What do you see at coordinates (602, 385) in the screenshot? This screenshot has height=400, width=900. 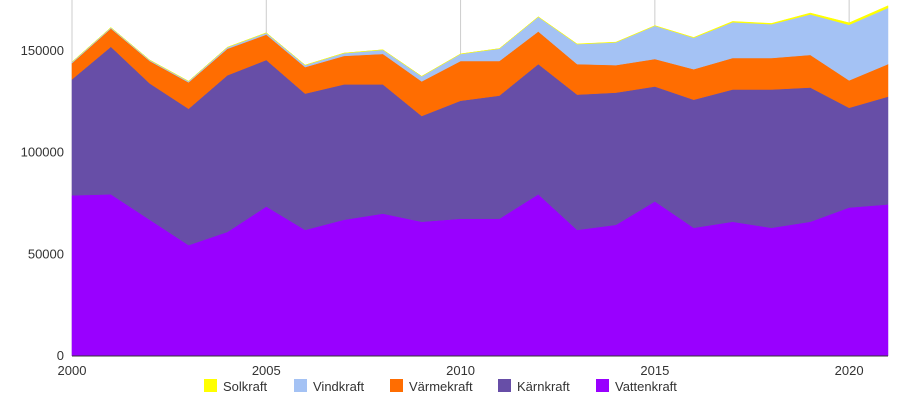 I see `legend-swatch-vattenkraft` at bounding box center [602, 385].